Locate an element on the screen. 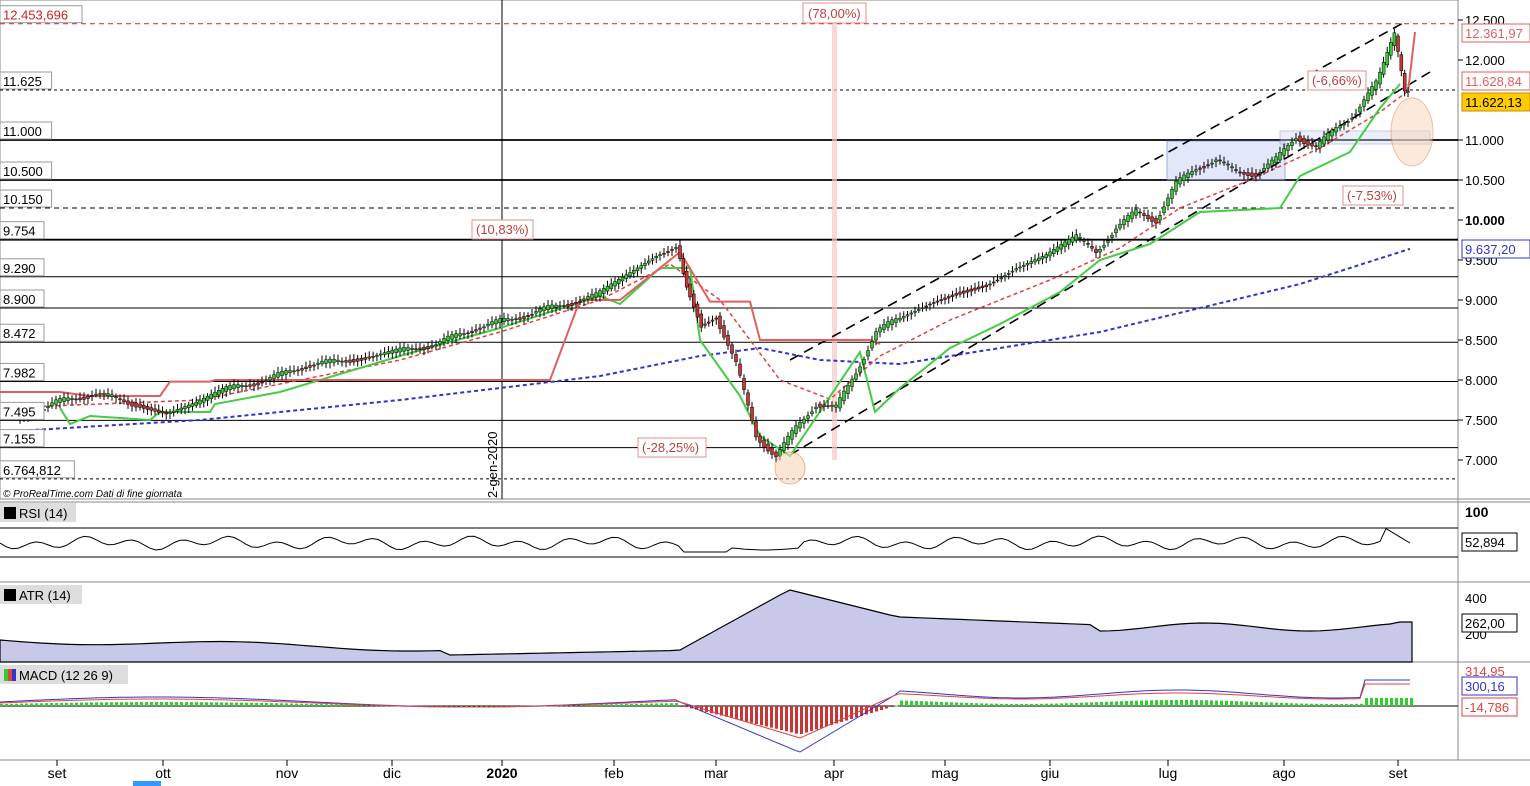 This screenshot has width=1530, height=786. month-label: 2020 is located at coordinates (501, 773).